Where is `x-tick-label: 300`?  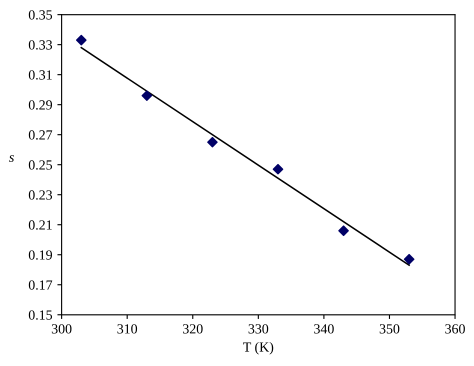
x-tick-label: 300 is located at coordinates (62, 329).